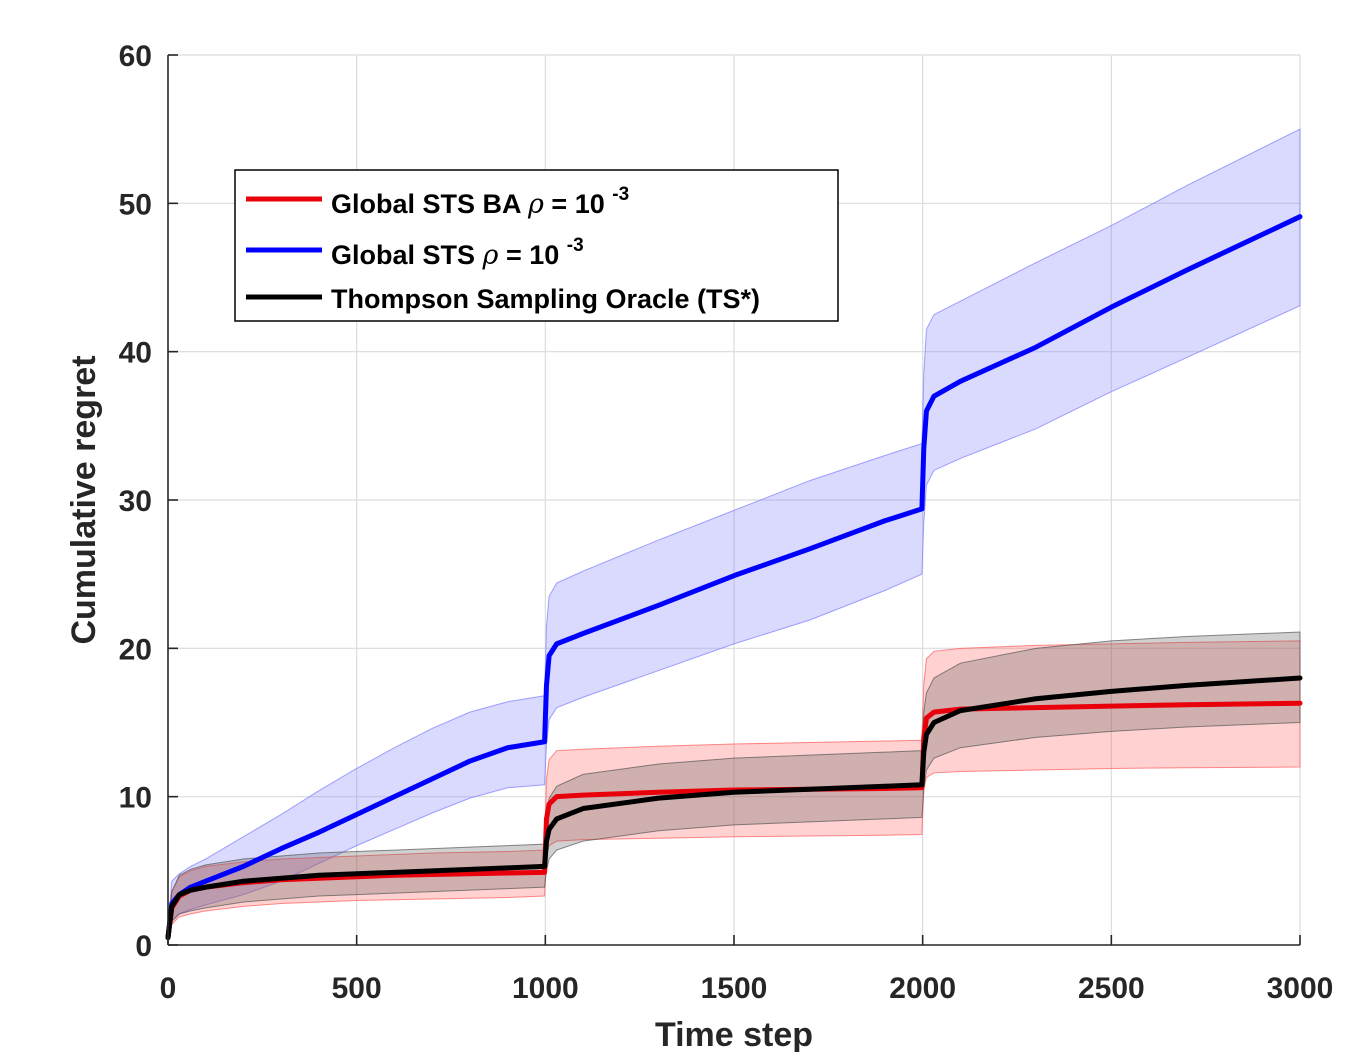 The height and width of the screenshot is (1052, 1363). Describe the element at coordinates (426, 204) in the screenshot. I see `legend-name-global-sts-ba: Global STS BA` at that location.